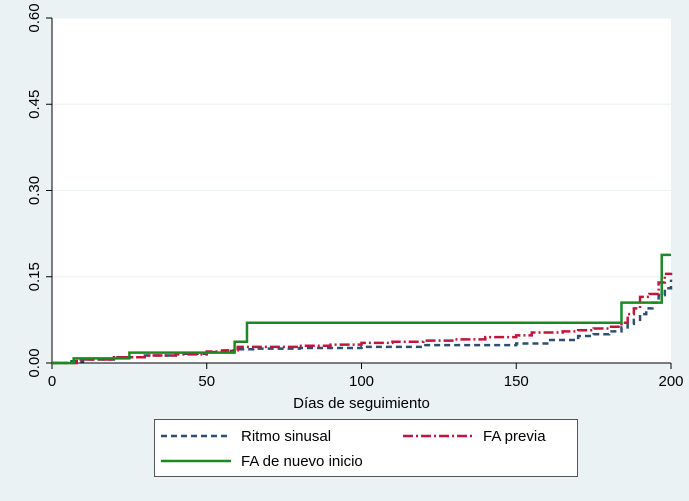 The height and width of the screenshot is (501, 689). I want to click on y-tick-label: 0.60, so click(34, 17).